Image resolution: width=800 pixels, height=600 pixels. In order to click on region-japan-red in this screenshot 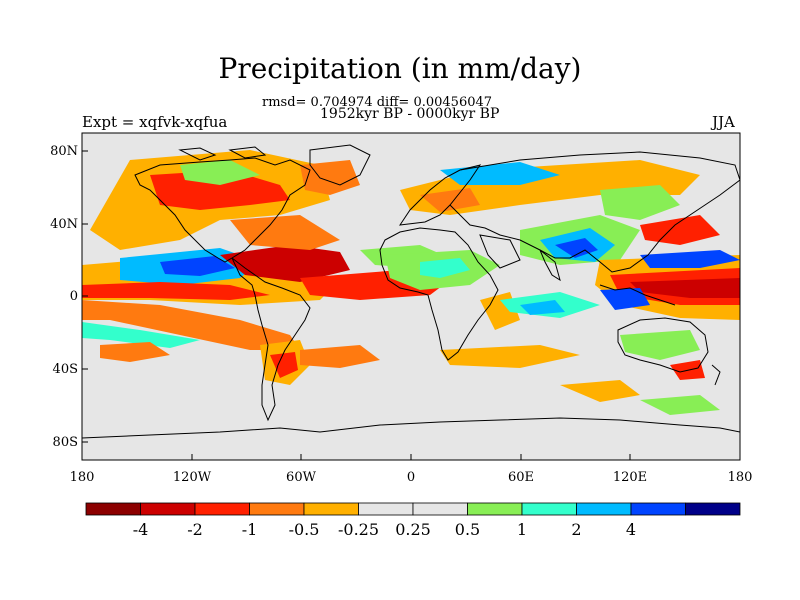, I will do `click(680, 230)`.